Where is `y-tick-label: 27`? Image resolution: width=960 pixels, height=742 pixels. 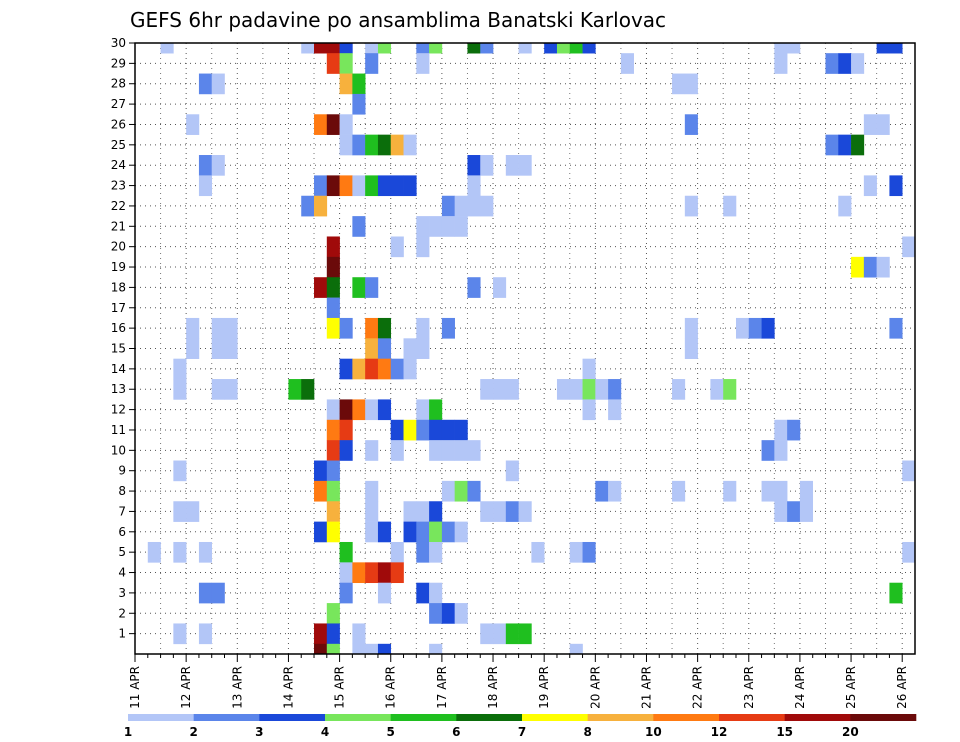
y-tick-label: 27 is located at coordinates (118, 104).